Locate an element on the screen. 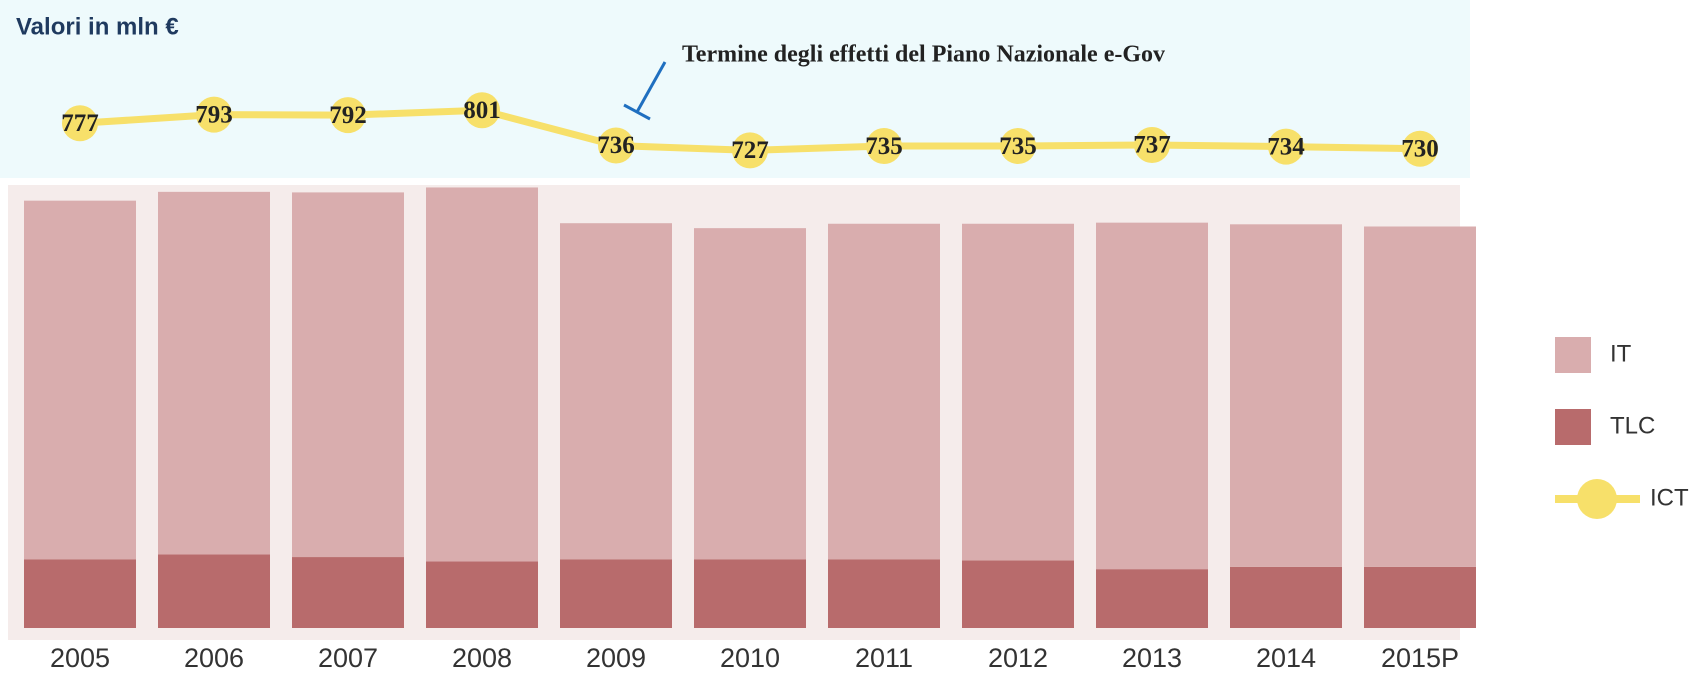  value-label: 736 is located at coordinates (616, 145).